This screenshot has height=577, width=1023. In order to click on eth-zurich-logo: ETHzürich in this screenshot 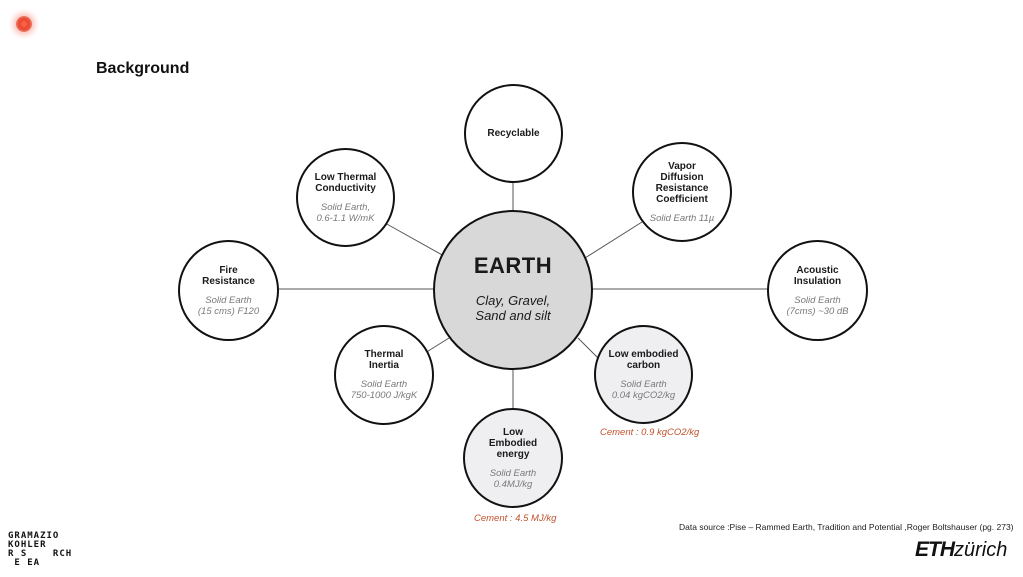, I will do `click(961, 549)`.